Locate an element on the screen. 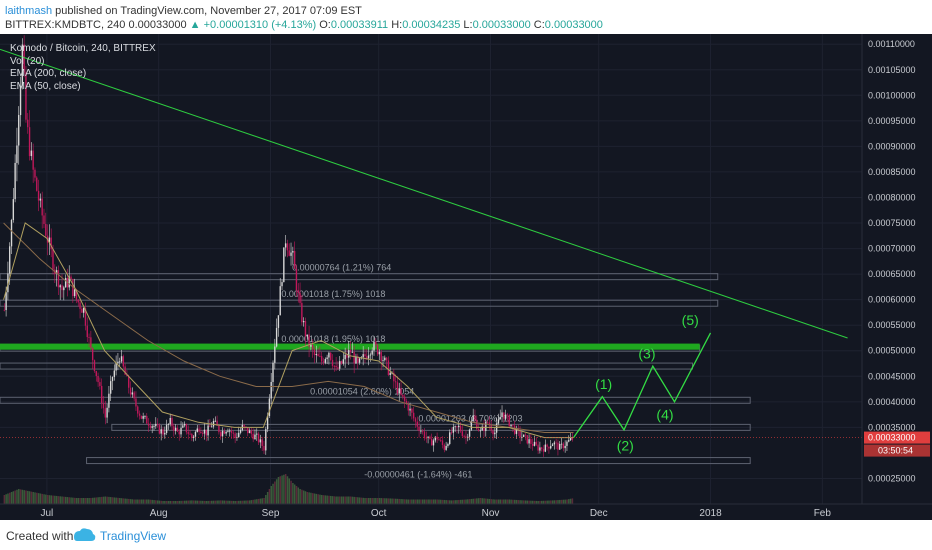  elliott-waves: (1) (2) (3) (4) (5) is located at coordinates (642, 382).